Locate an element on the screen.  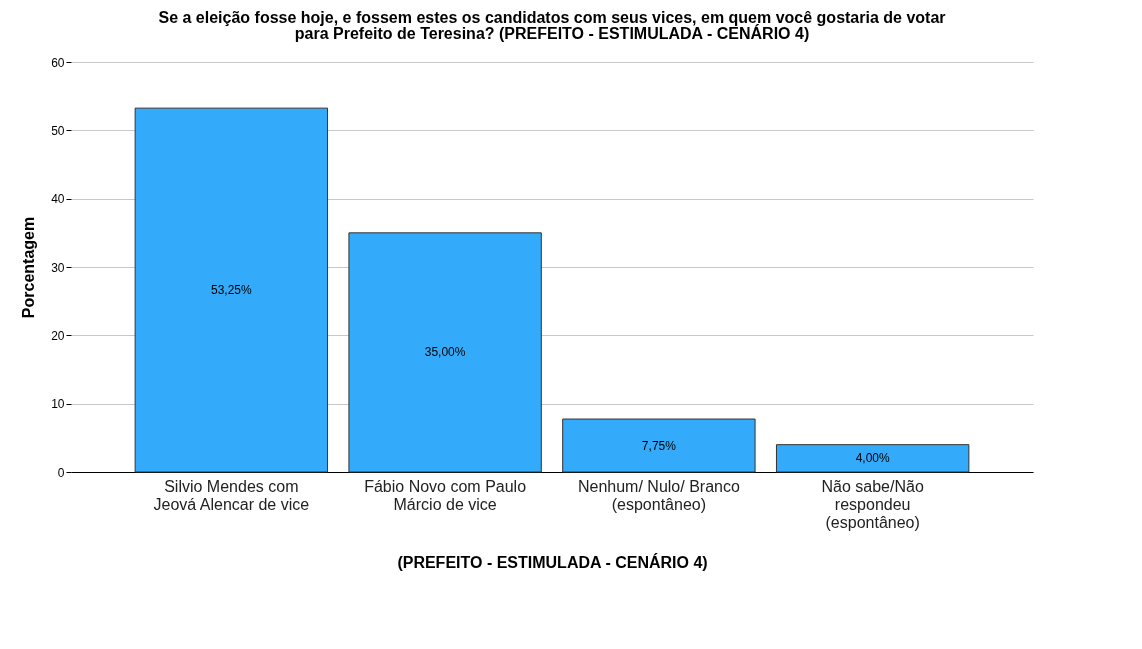
chart-title: Se a eleição fosse hoje, e fossem estes os candidatos com seus vices, em quem você gostaria de votar para Prefeito de Teresina? (PREFEITO - ESTIMULADA - CENÁRIO 4) is located at coordinates (552, 25).